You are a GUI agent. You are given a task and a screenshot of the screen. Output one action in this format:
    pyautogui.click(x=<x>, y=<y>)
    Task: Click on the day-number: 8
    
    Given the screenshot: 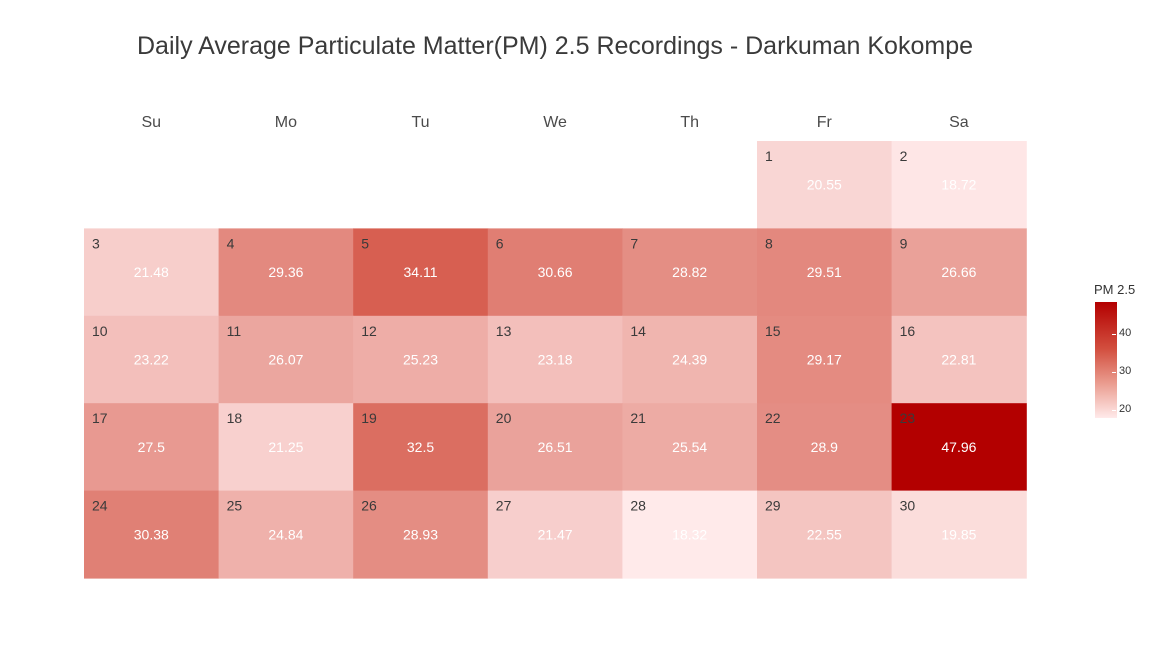 What is the action you would take?
    pyautogui.click(x=769, y=243)
    